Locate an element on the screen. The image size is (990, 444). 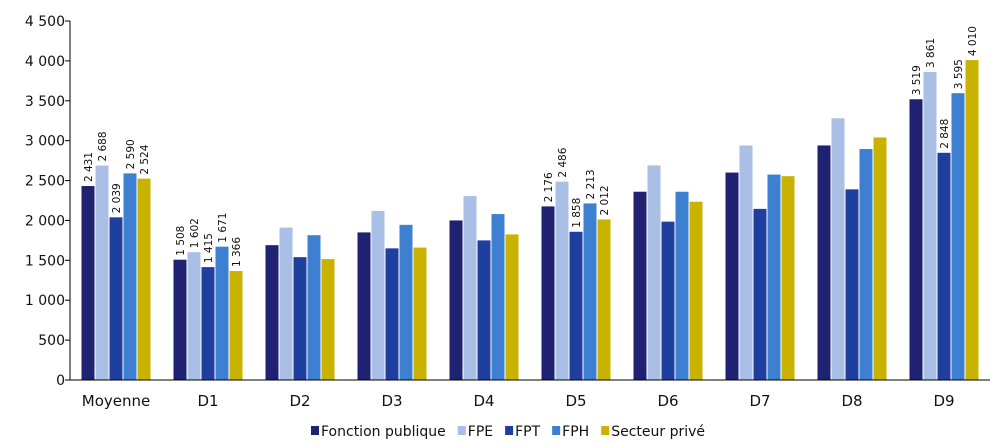
bar-fpt-d7 is located at coordinates (760, 294).